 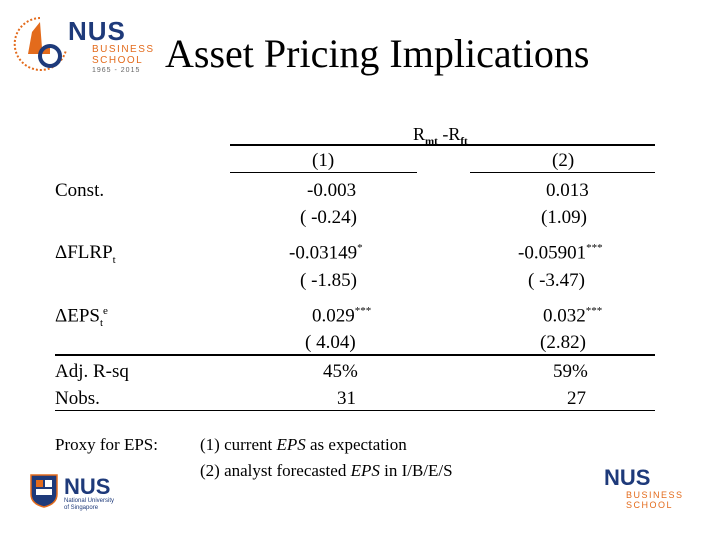 What do you see at coordinates (44, 491) in the screenshot?
I see `university-crest-icon` at bounding box center [44, 491].